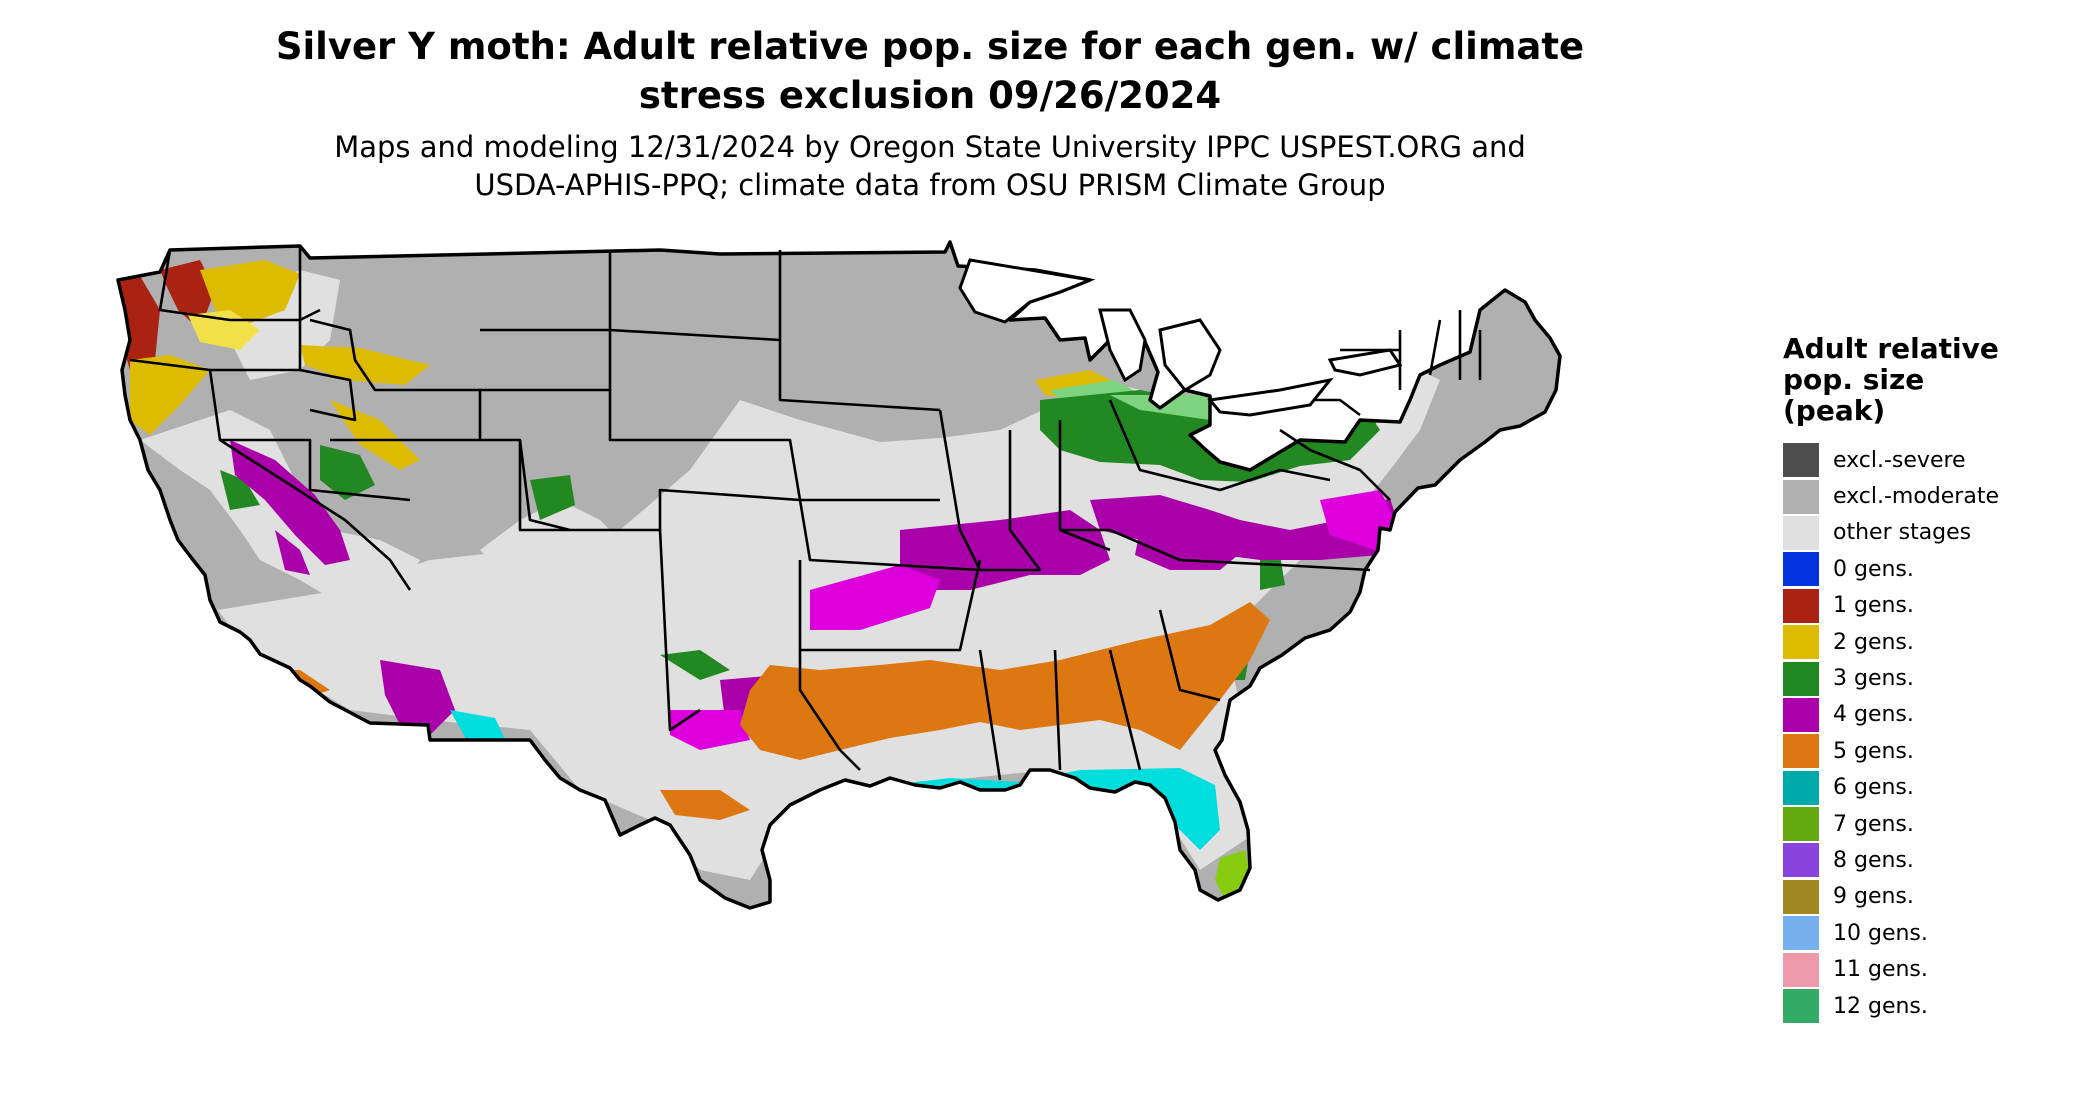 This screenshot has height=1116, width=2100. Describe the element at coordinates (1873, 715) in the screenshot. I see `legend-label: 4 gens.` at that location.